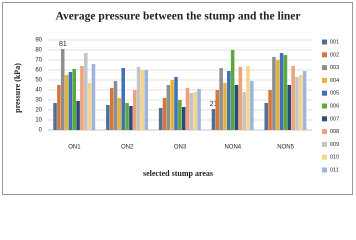  Describe the element at coordinates (38, 71) in the screenshot. I see `y-tick-label: 60` at that location.